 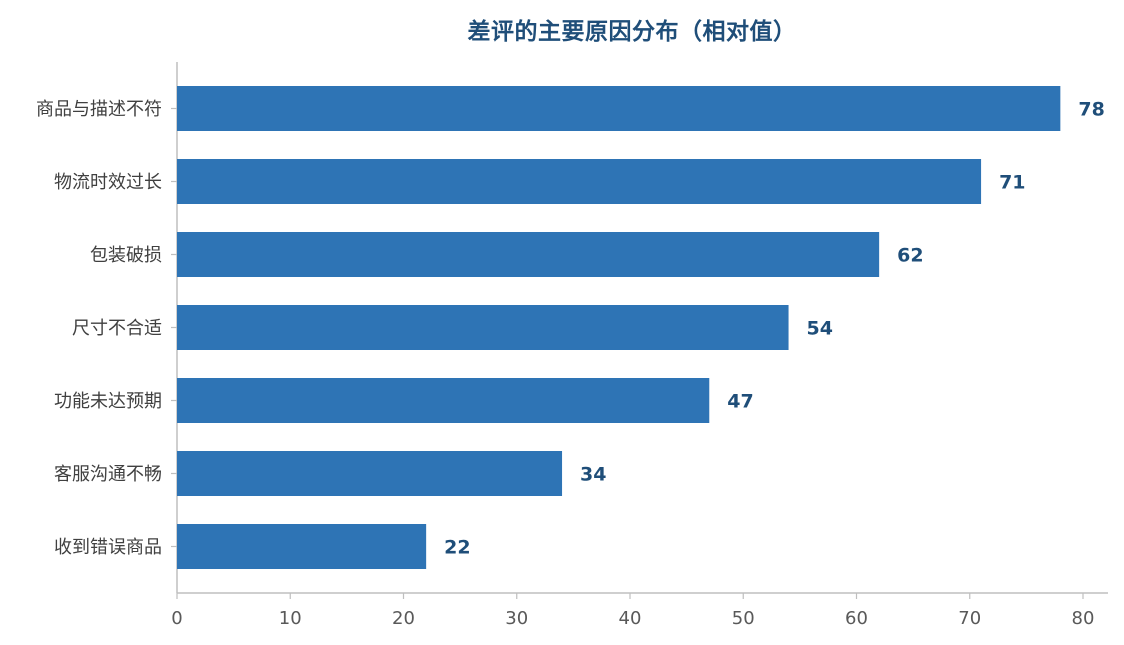 What do you see at coordinates (176, 618) in the screenshot?
I see `x-tick-label: 0` at bounding box center [176, 618].